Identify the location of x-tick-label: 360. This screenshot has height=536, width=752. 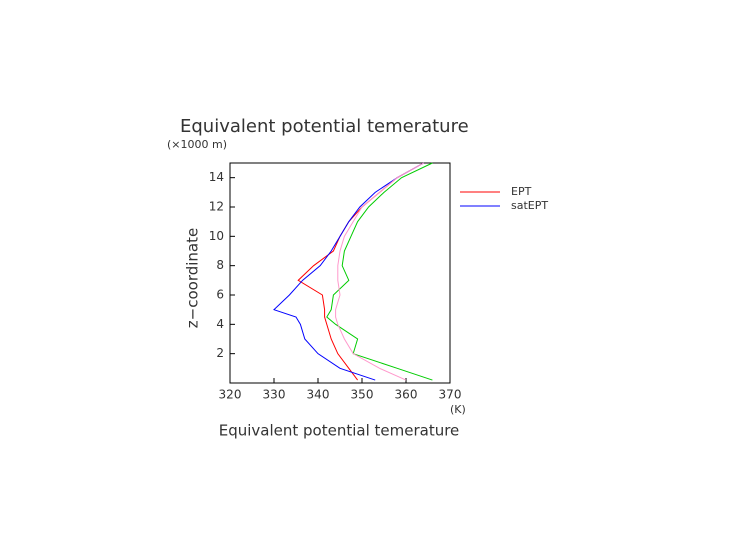
(406, 395).